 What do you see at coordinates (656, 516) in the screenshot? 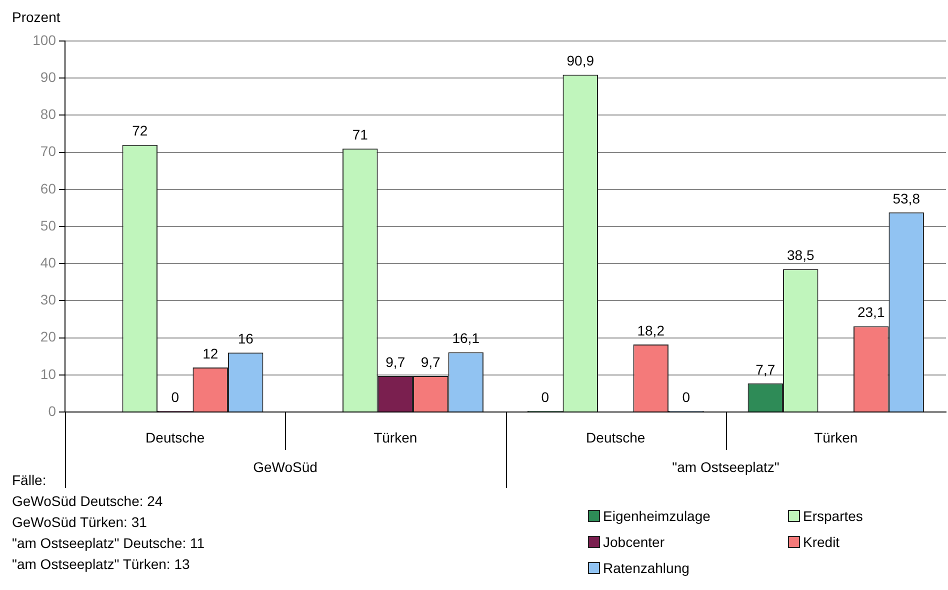
I see `legend-label: Eigenheimzulage` at bounding box center [656, 516].